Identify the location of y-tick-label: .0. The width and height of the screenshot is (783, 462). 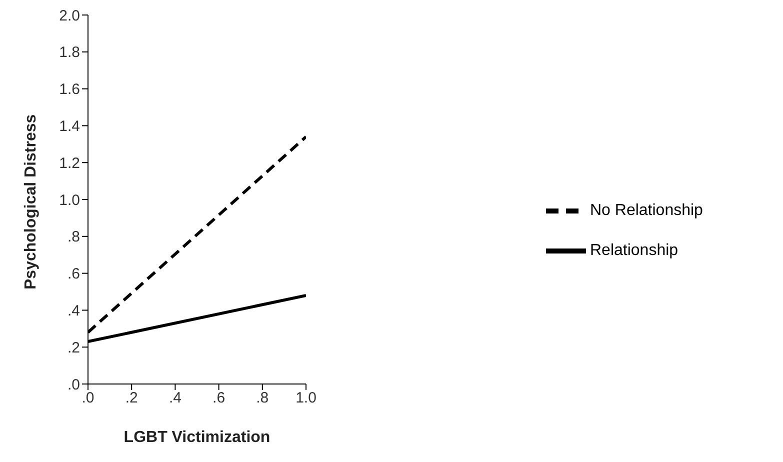
(73, 385).